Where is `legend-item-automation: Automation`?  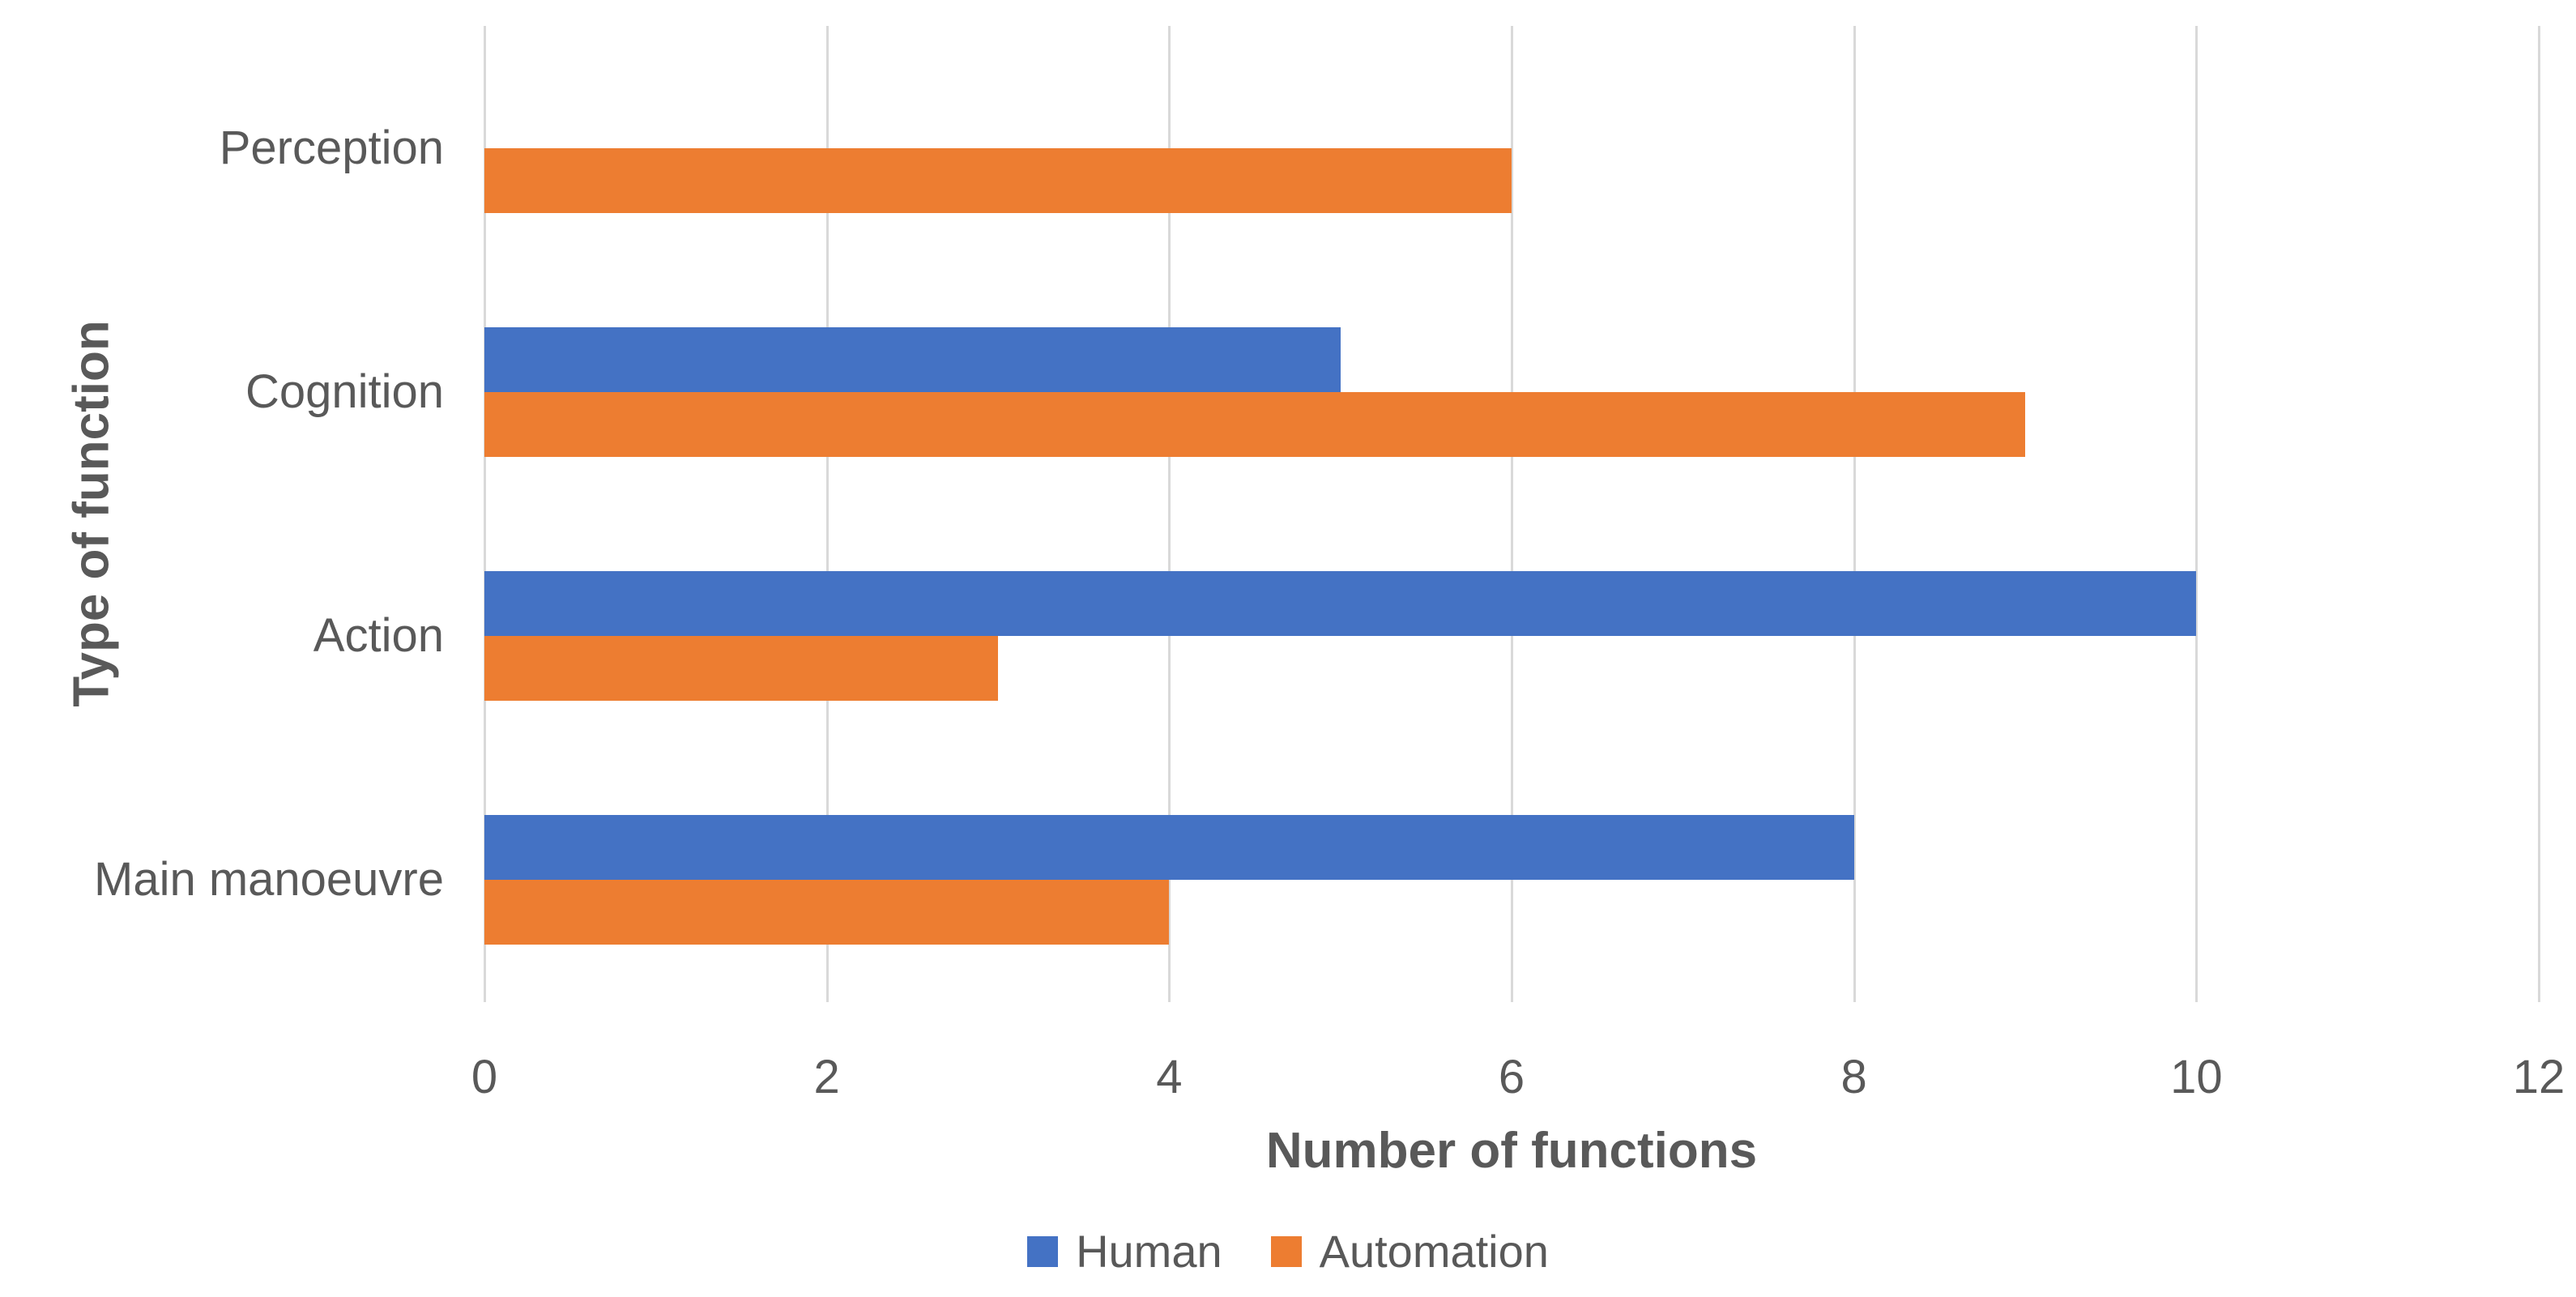
legend-item-automation: Automation is located at coordinates (1409, 1251).